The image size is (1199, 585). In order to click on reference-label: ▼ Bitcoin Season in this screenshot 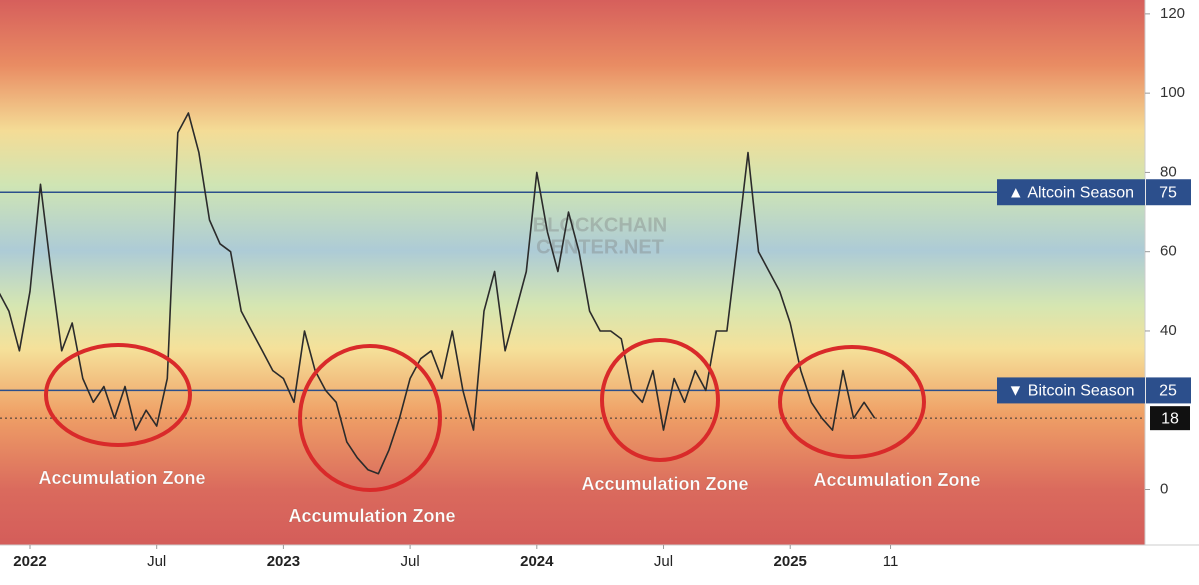, I will do `click(1070, 391)`.